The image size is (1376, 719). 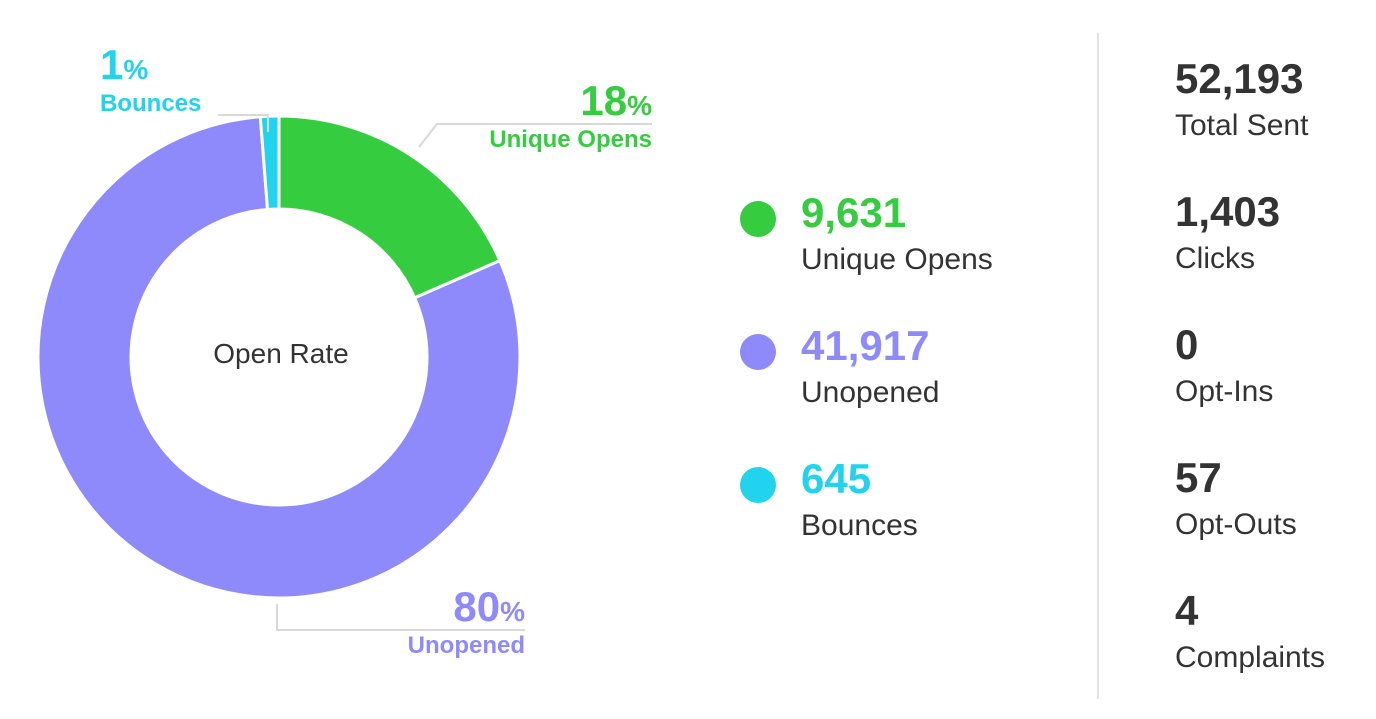 What do you see at coordinates (758, 352) in the screenshot?
I see `legend-dot-unopened` at bounding box center [758, 352].